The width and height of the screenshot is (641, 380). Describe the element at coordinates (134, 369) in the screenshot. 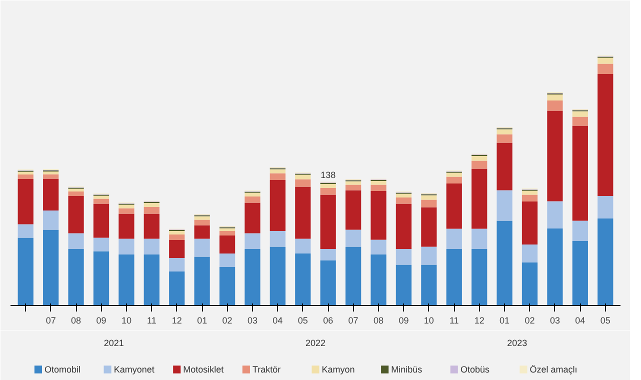

I see `legend-label: Kamyonet` at that location.